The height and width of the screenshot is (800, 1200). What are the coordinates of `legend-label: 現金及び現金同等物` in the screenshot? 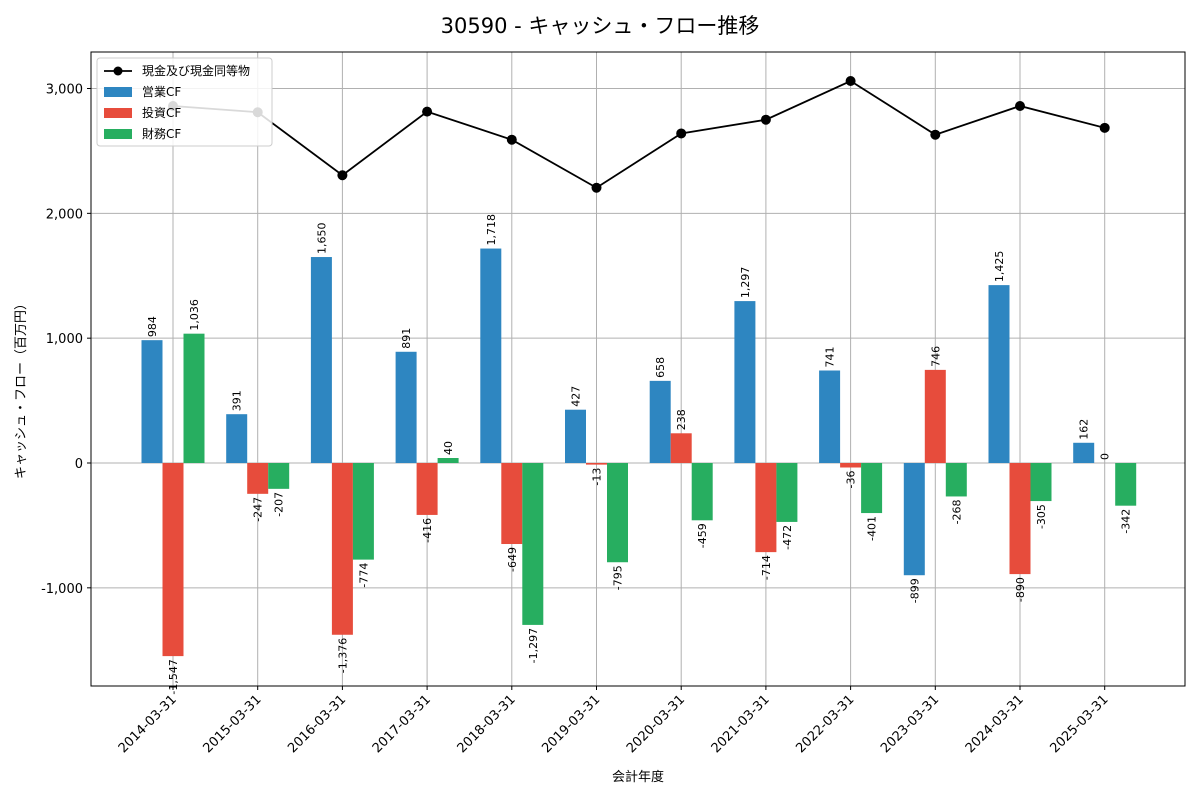 It's located at (196, 70).